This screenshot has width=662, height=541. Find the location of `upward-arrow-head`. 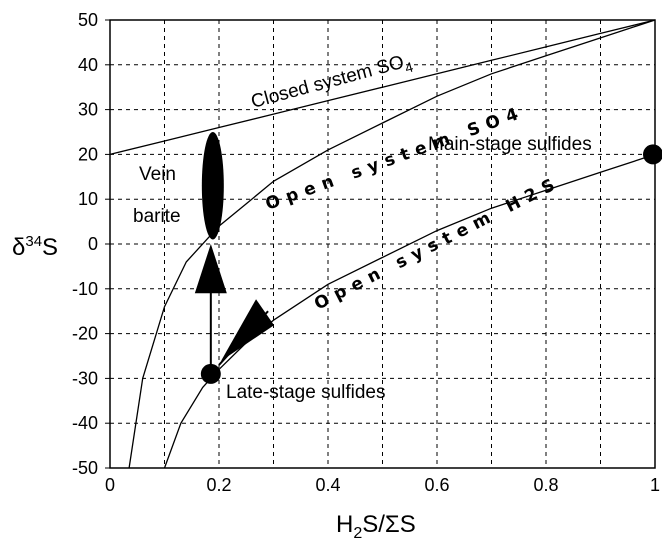

upward-arrow-head is located at coordinates (210, 269).